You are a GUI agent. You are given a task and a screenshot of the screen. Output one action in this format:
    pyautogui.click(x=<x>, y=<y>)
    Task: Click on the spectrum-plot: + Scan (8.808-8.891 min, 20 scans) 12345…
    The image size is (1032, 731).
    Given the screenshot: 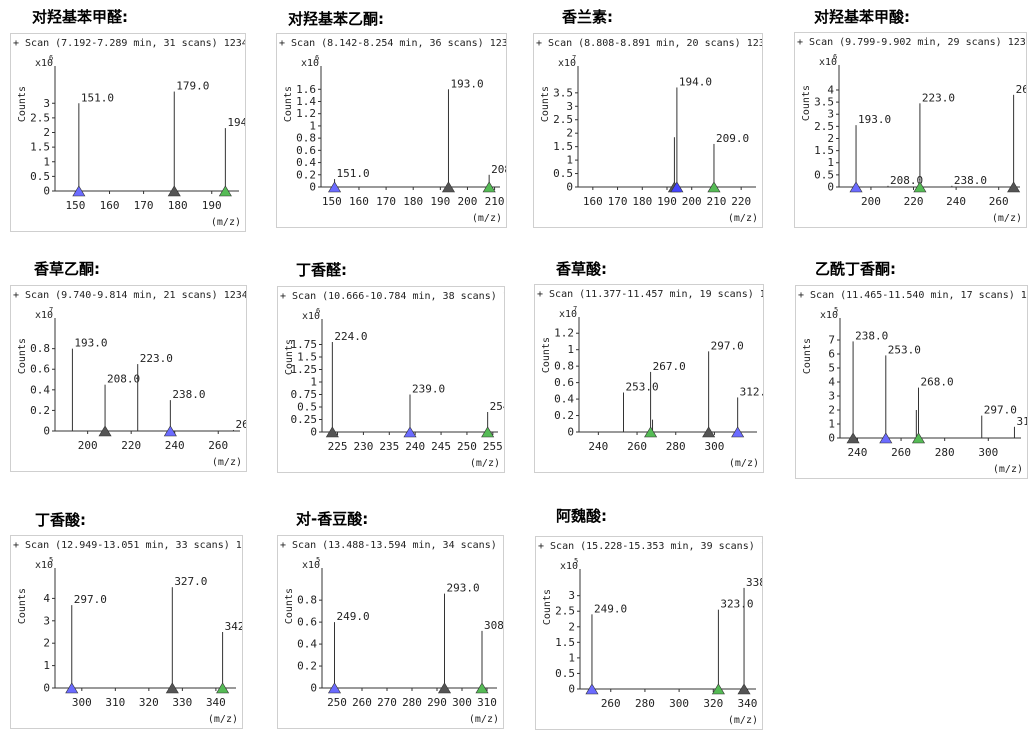 What is the action you would take?
    pyautogui.click(x=649, y=131)
    